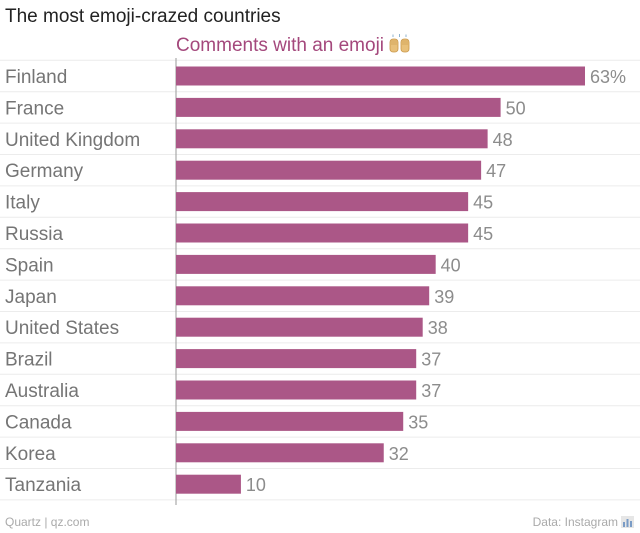 Image resolution: width=640 pixels, height=533 pixels. What do you see at coordinates (36, 77) in the screenshot?
I see `category-label: Finland` at bounding box center [36, 77].